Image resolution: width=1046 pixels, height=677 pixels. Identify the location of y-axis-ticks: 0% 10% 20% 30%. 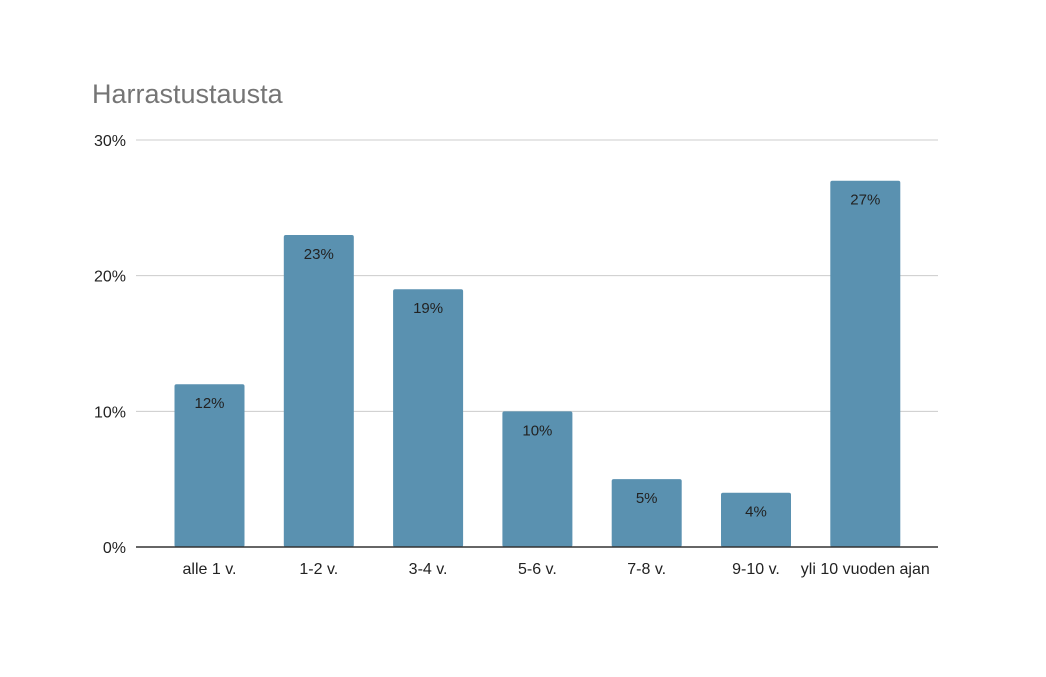
(110, 345).